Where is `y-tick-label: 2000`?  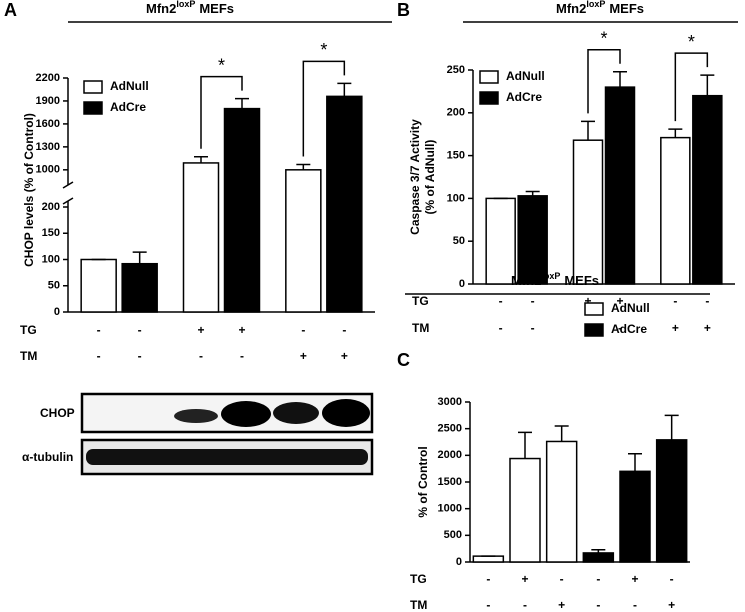
y-tick-label: 2000 is located at coordinates (450, 455).